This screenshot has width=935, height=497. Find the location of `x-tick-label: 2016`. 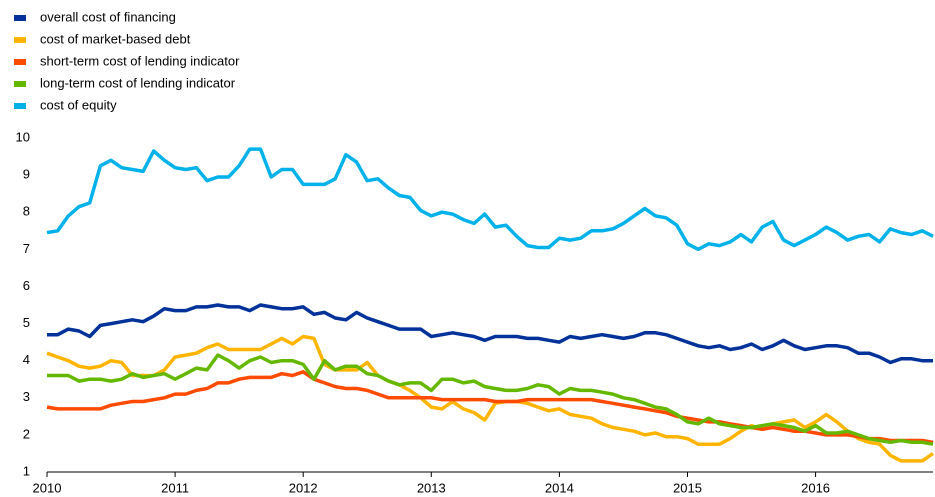

x-tick-label: 2016 is located at coordinates (815, 487).